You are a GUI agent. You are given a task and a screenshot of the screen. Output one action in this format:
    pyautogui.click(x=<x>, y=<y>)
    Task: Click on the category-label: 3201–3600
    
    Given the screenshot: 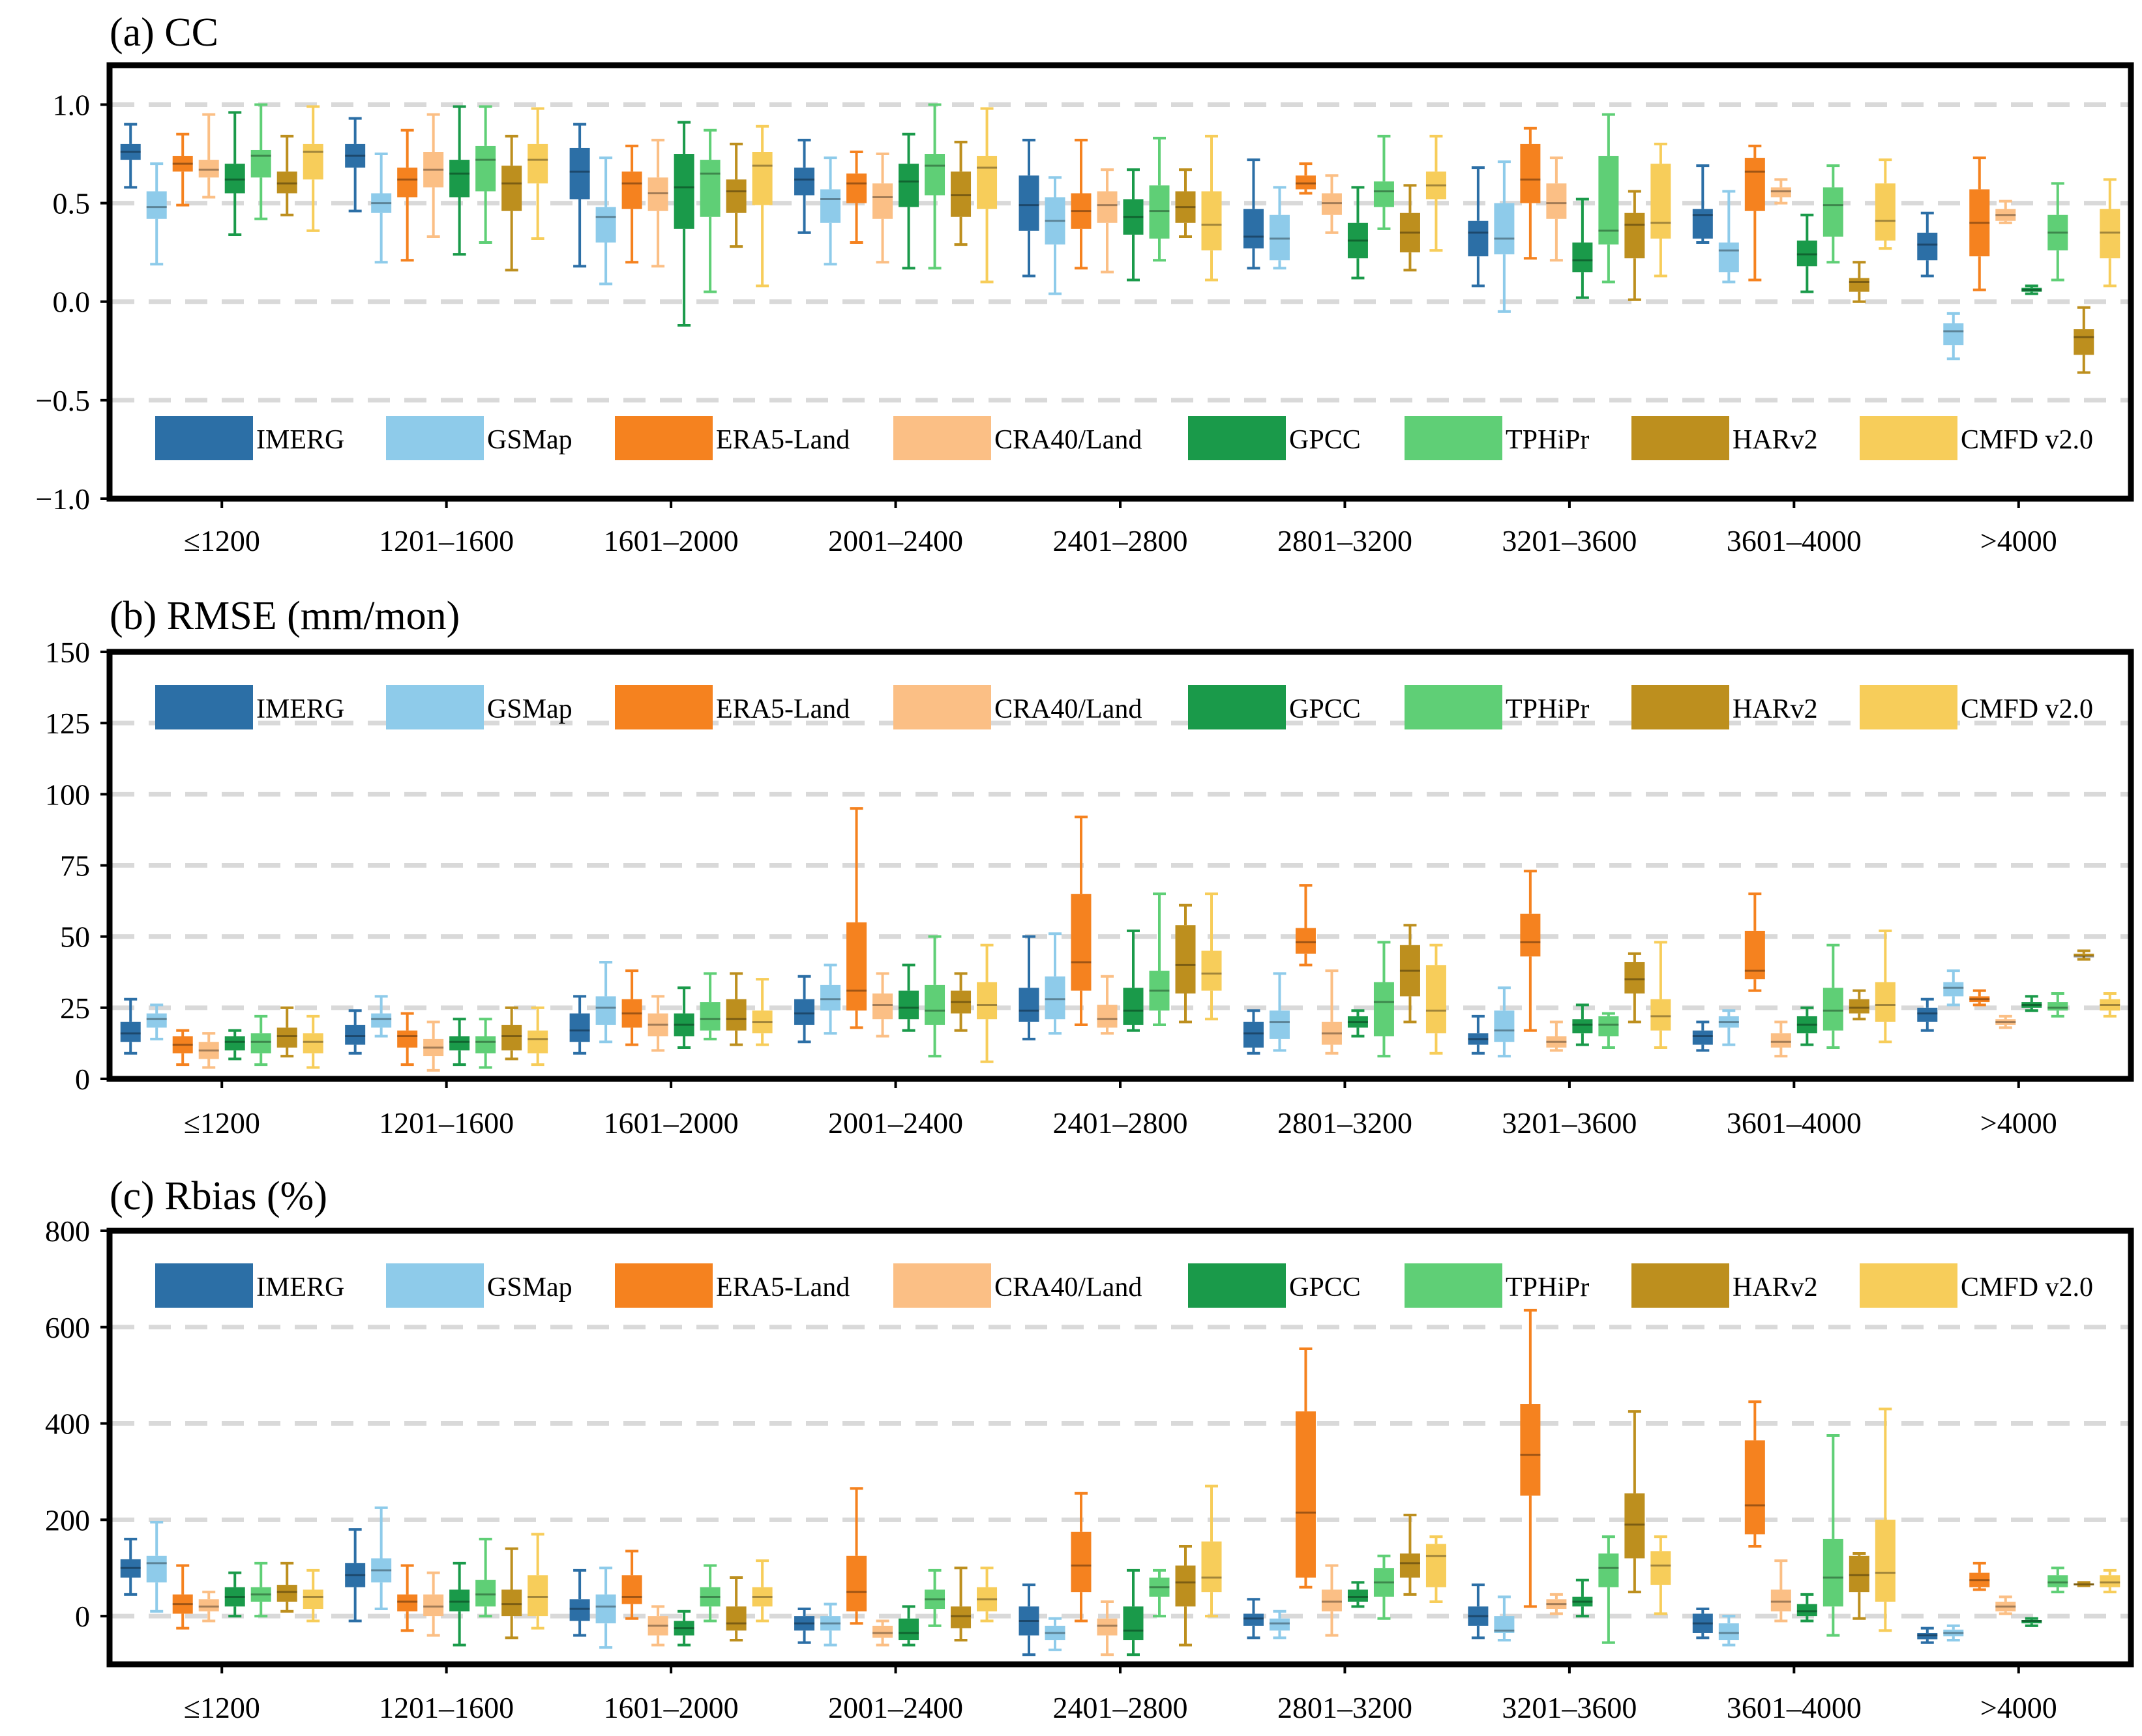 What is the action you would take?
    pyautogui.click(x=1569, y=1707)
    